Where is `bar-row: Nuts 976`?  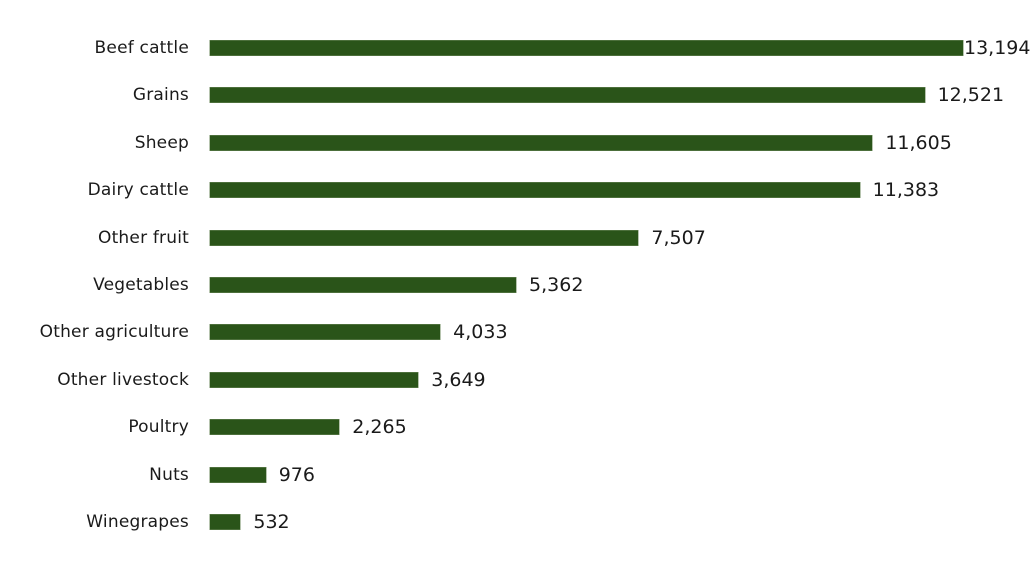 bar-row: Nuts 976 is located at coordinates (517, 474).